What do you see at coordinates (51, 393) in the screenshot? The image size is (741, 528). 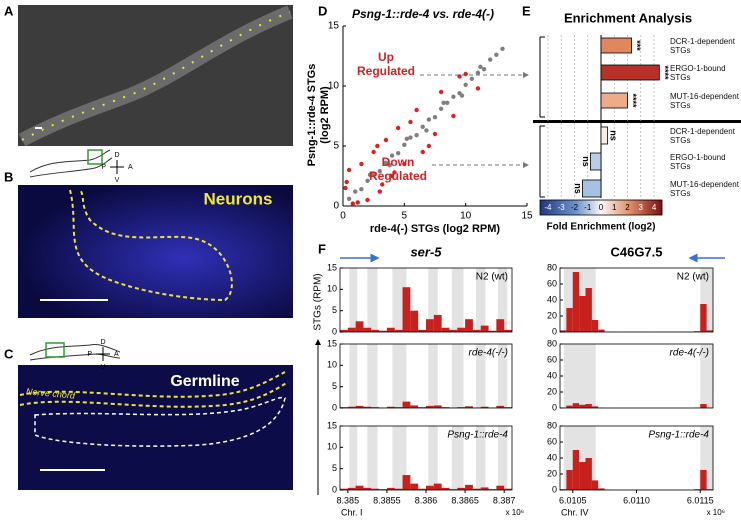 I see `image-annotation: Nerve chord` at bounding box center [51, 393].